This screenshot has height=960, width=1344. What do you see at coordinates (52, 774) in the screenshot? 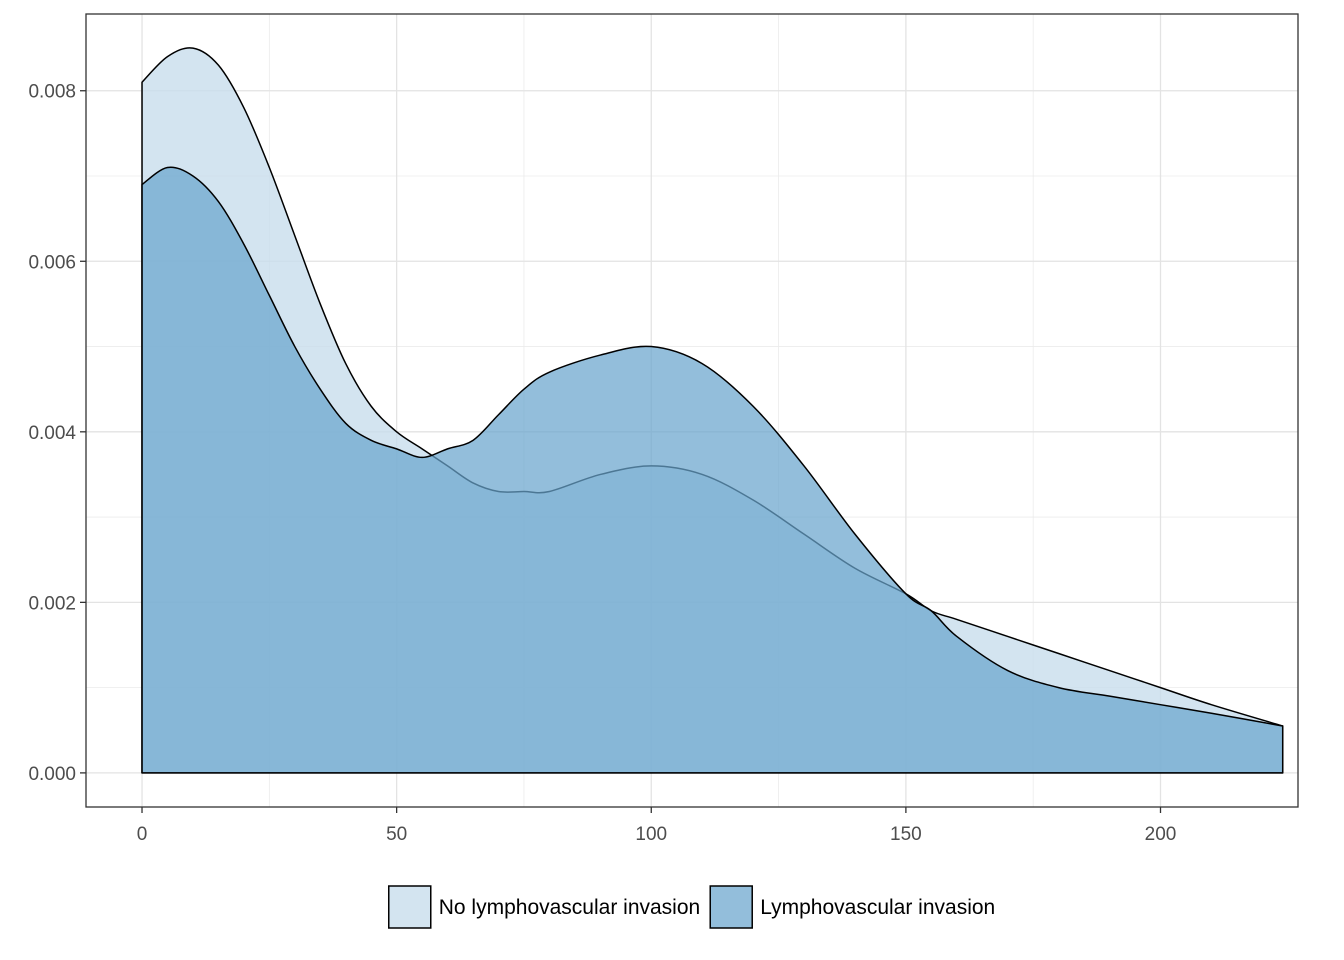
I see `y-tick-label: 0.000` at bounding box center [52, 774].